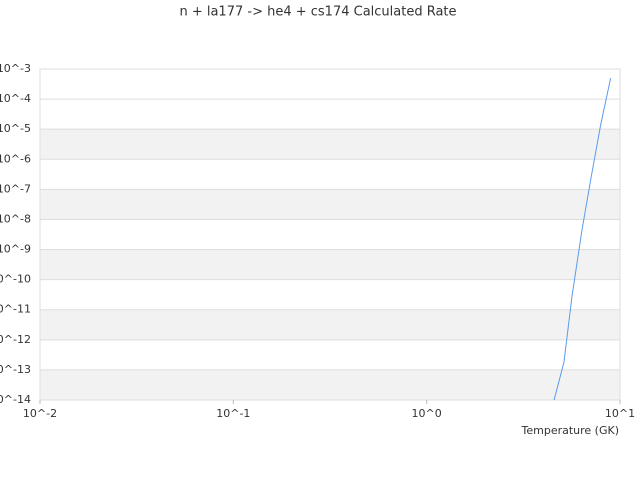 This screenshot has width=640, height=480. Describe the element at coordinates (15, 399) in the screenshot. I see `y-tick-label: 10^-14` at that location.